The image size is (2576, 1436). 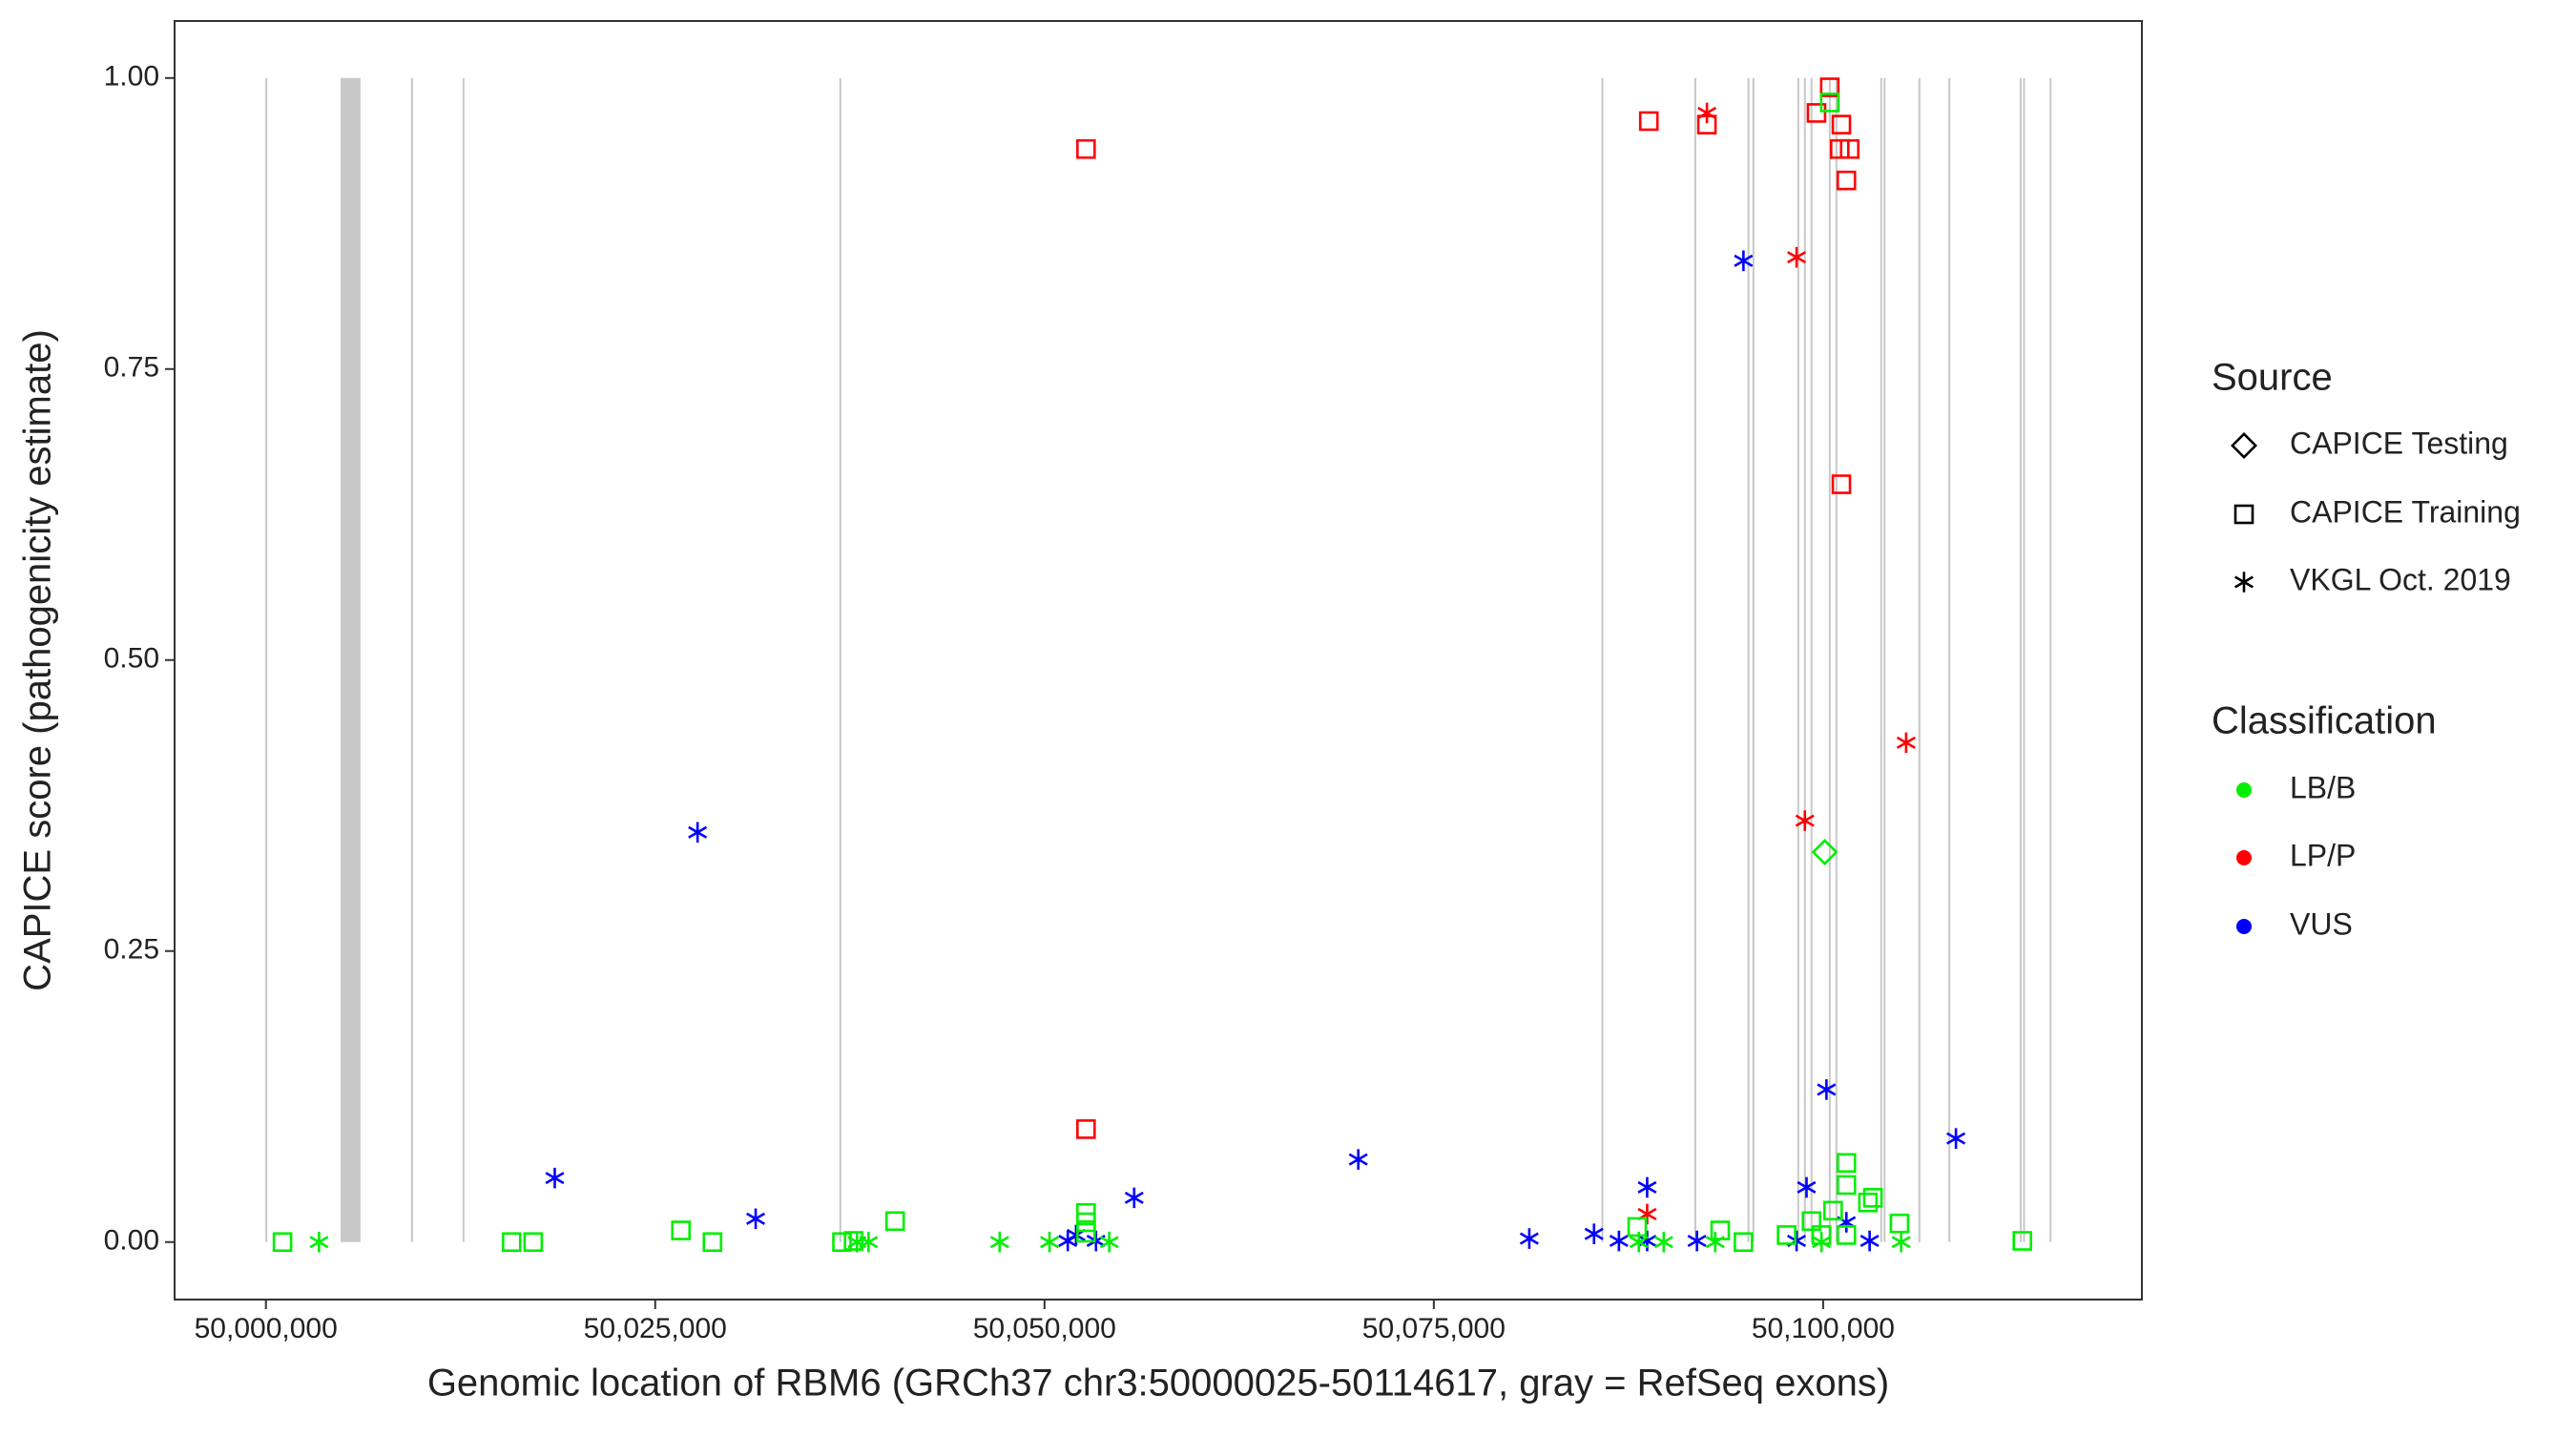 What do you see at coordinates (131, 950) in the screenshot?
I see `y-tick-label: 0.25` at bounding box center [131, 950].